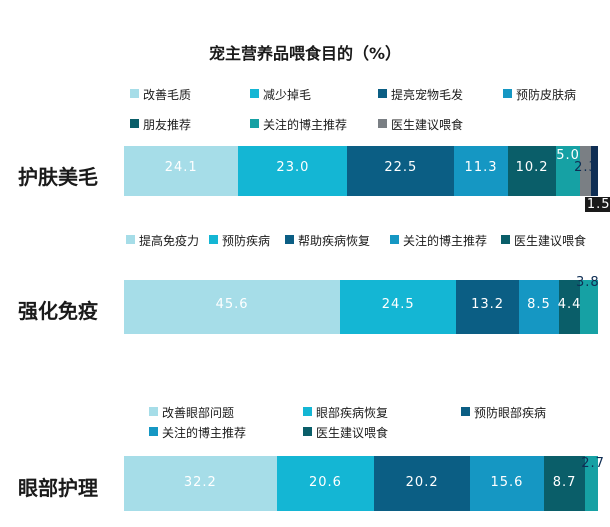 Image resolution: width=610 pixels, height=527 pixels. I want to click on legend-item: 眼部疾病恢复, so click(345, 412).